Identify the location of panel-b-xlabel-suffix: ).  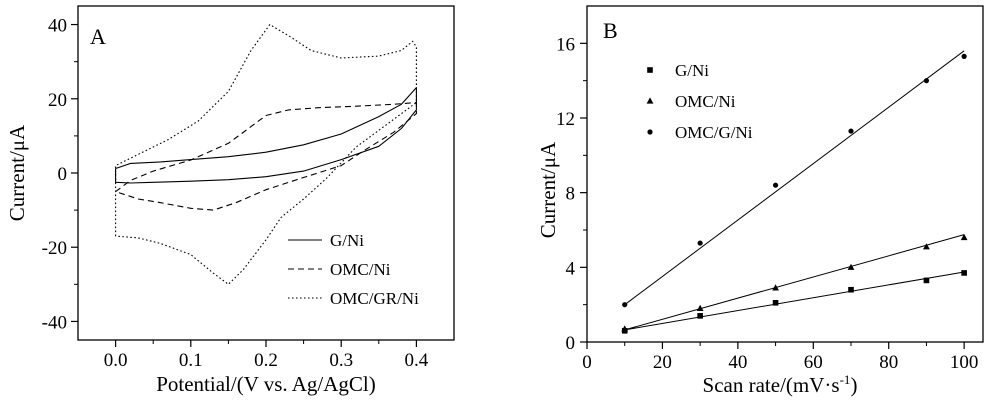
(853, 385).